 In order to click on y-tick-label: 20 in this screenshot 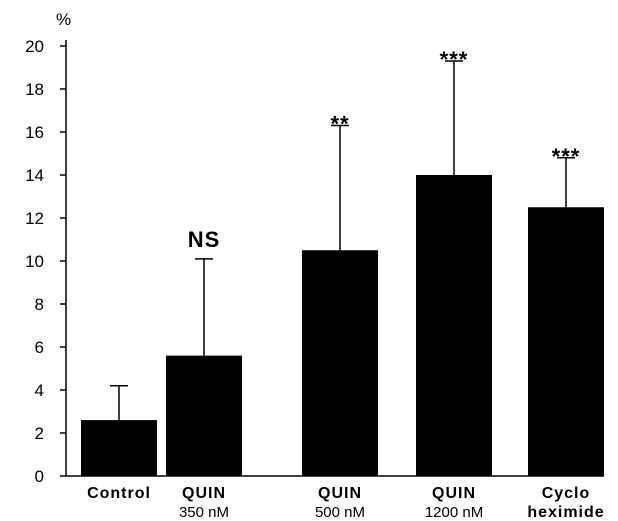, I will do `click(34, 46)`.